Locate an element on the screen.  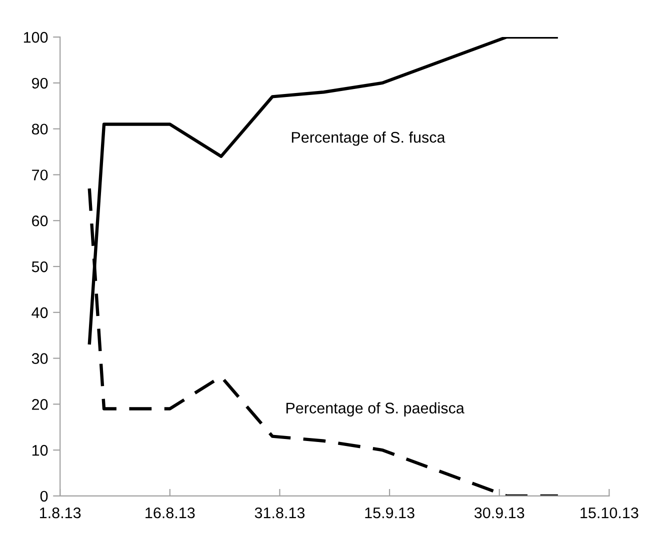
x-tick-label: 15.9.13 is located at coordinates (389, 512).